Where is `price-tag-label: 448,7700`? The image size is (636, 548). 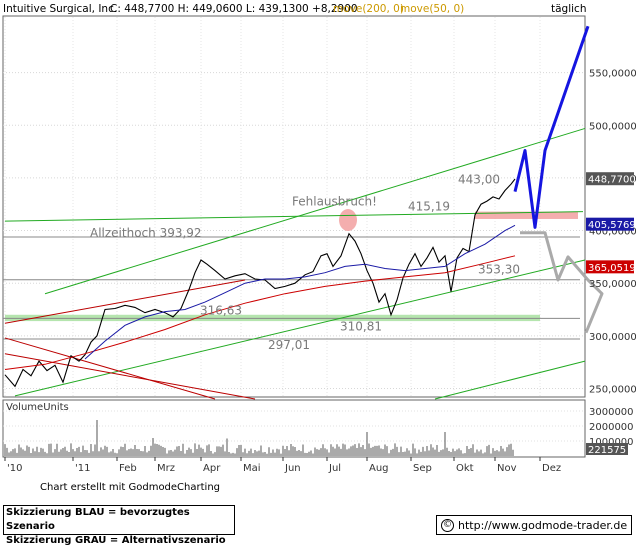 price-tag-label: 448,7700 is located at coordinates (612, 180).